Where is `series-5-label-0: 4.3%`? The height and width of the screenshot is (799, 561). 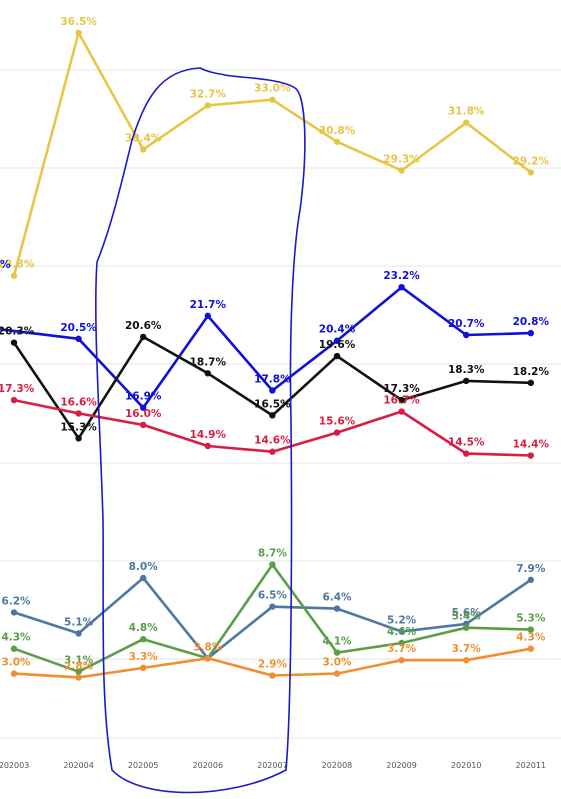 series-5-label-0: 4.3% is located at coordinates (16, 638).